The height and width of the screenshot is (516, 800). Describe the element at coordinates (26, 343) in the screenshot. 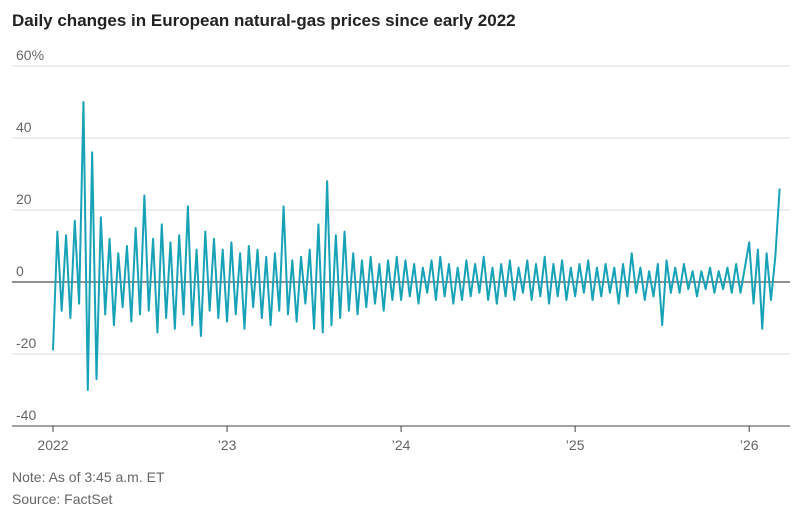

I see `y-tick-label: -20` at that location.